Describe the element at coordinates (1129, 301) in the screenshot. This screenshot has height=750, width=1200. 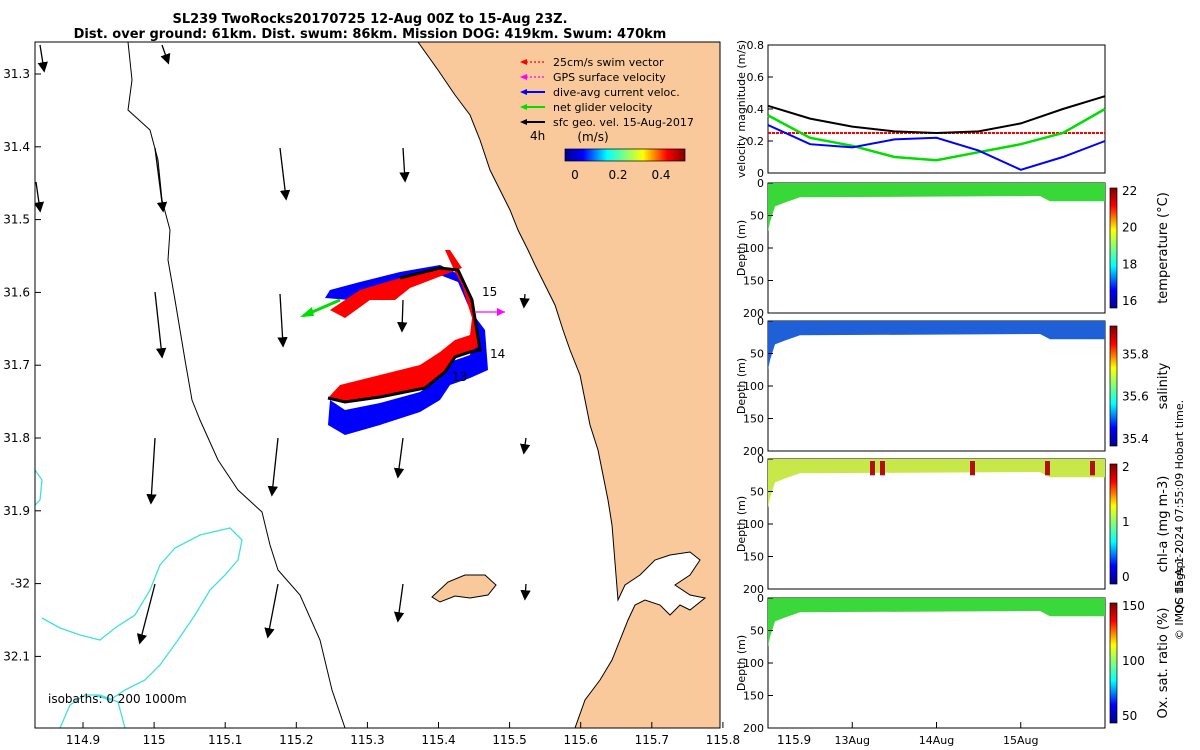
I see `section-cbar-tick-0-0: 16` at that location.